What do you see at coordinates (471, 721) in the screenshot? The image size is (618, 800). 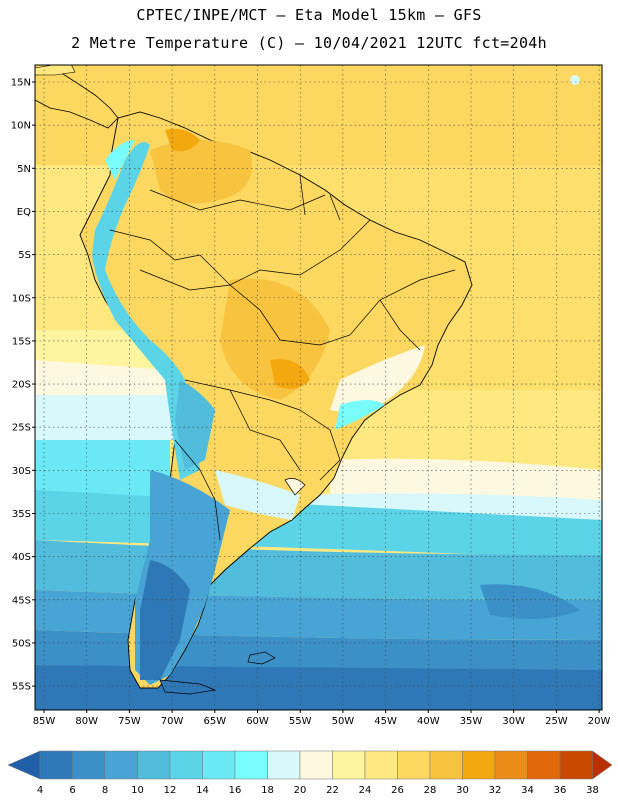 I see `lon-label: 35W` at bounding box center [471, 721].